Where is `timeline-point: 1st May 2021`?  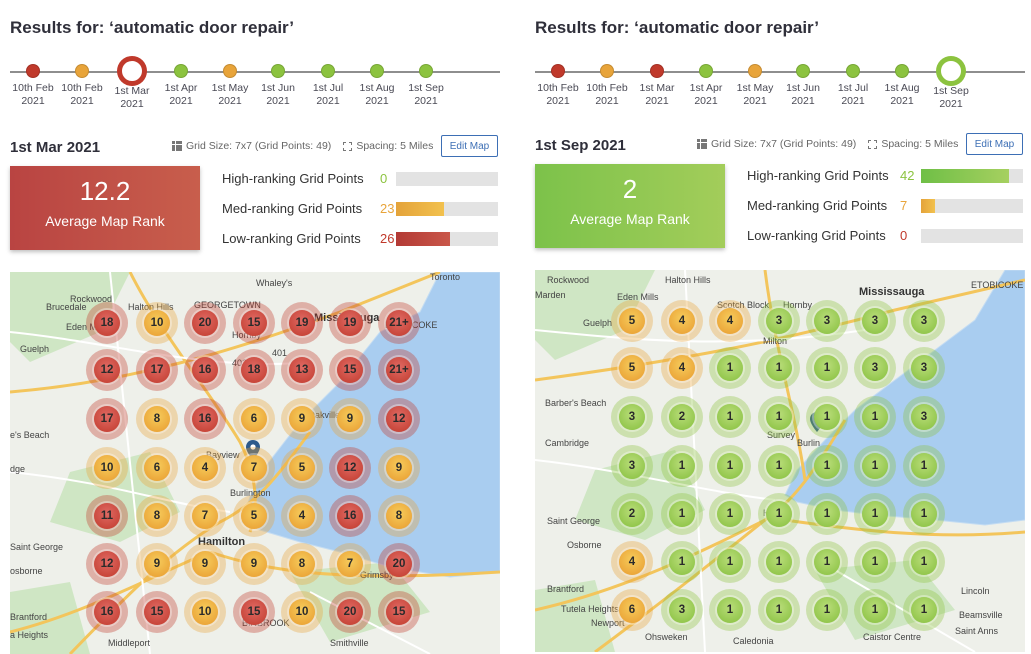 timeline-point: 1st May 2021 is located at coordinates (755, 84).